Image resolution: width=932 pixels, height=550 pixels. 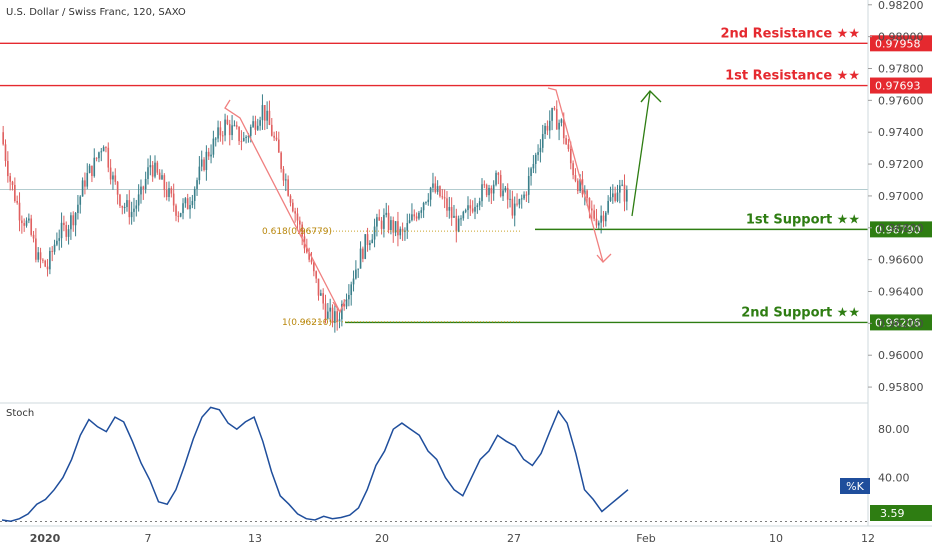 I want to click on price-tick-label: 0.95800, so click(x=901, y=387).